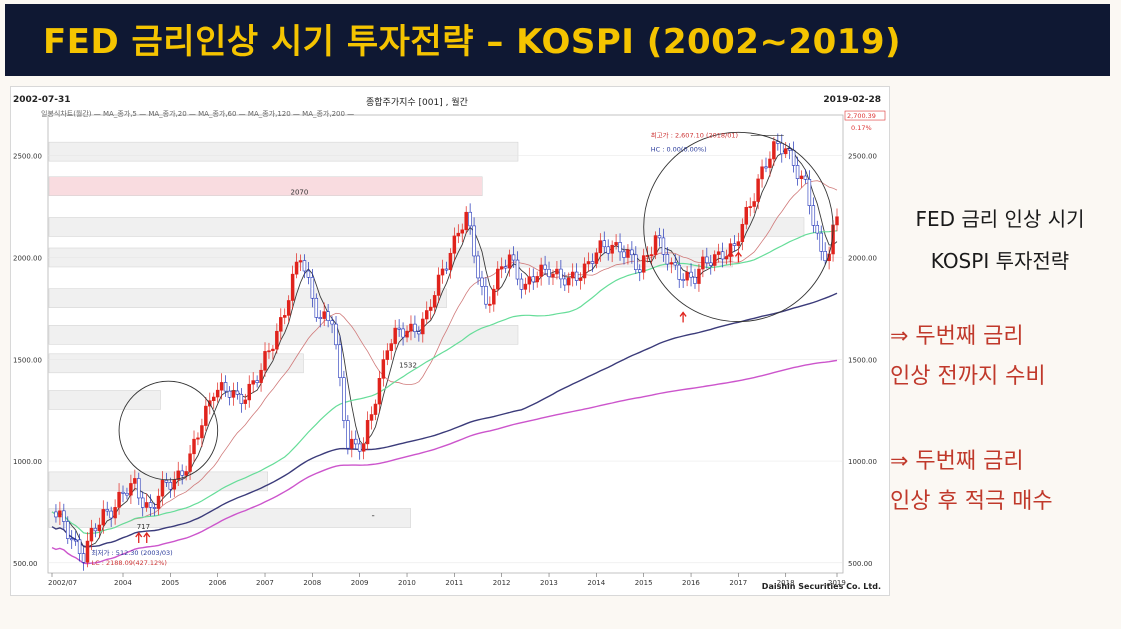 Image resolution: width=1121 pixels, height=629 pixels. Describe the element at coordinates (472, 42) in the screenshot. I see `slide-title: FED 금리인상 시기 투자전략 – KOSPI (2002~2019)` at that location.